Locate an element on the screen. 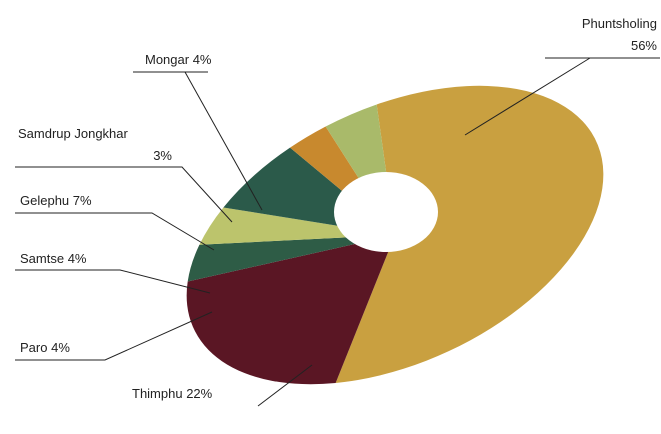 This screenshot has width=661, height=434. label: Paro 4% is located at coordinates (45, 347).